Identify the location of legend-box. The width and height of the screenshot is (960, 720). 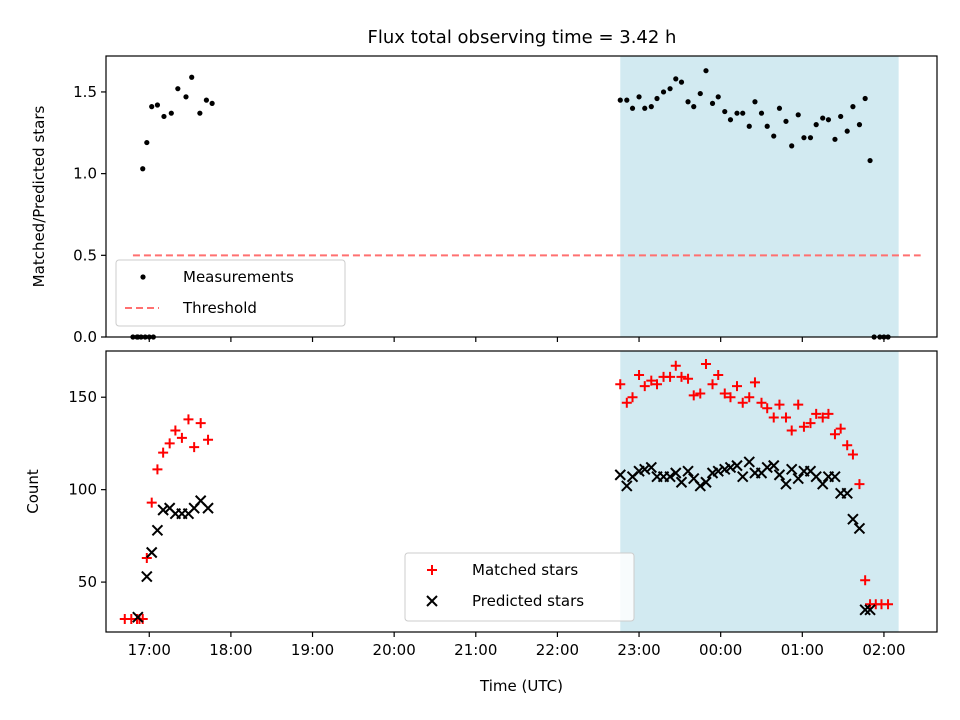
(230, 293).